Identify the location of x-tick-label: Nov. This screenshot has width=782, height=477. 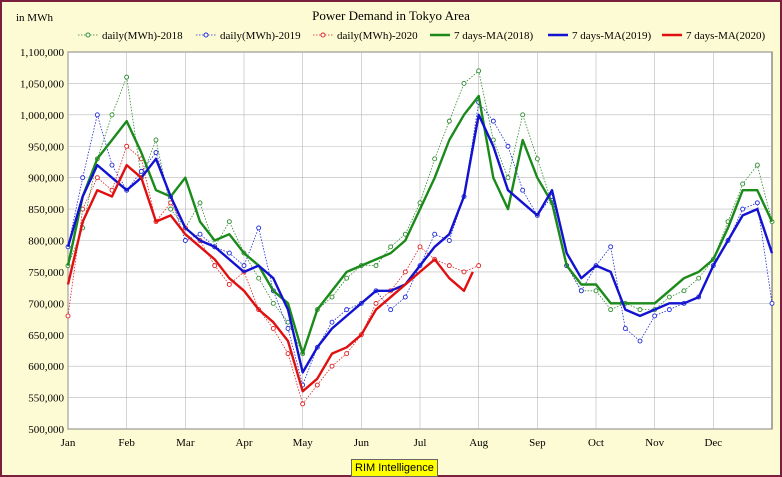
(654, 443).